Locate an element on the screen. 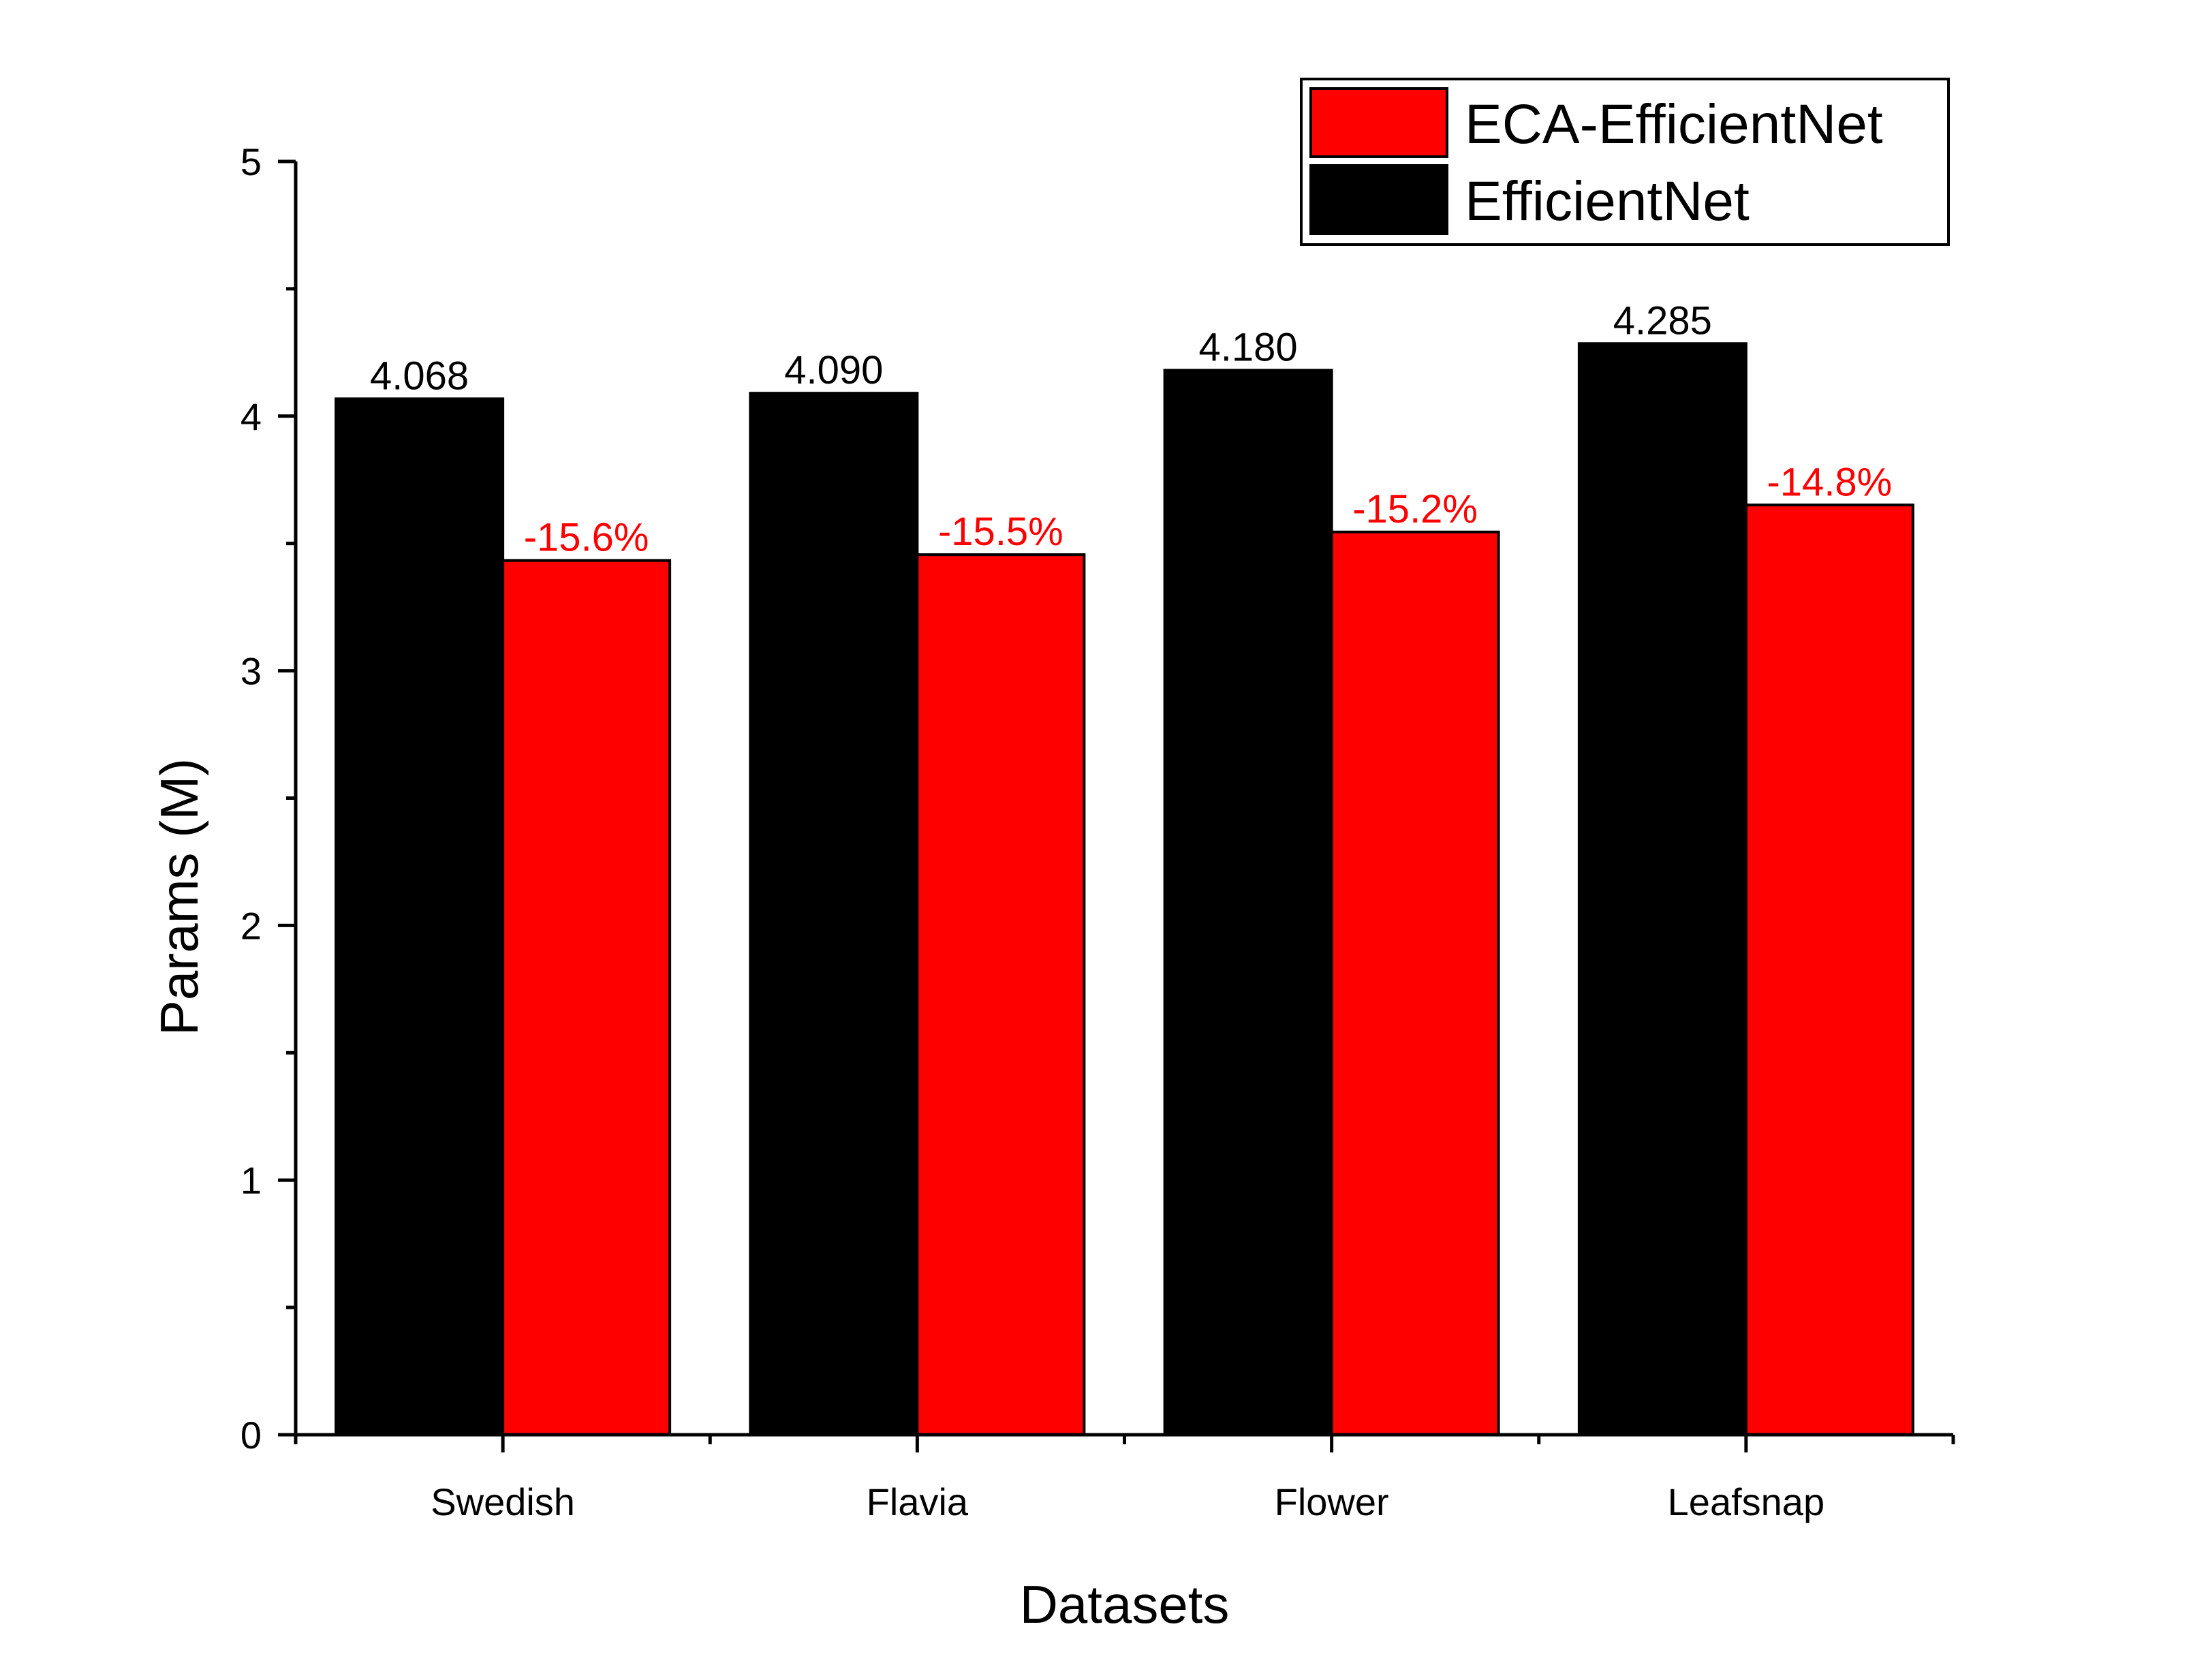 The width and height of the screenshot is (2191, 1680). legend: ECA-EfficientNet EfficientNet is located at coordinates (1625, 162).